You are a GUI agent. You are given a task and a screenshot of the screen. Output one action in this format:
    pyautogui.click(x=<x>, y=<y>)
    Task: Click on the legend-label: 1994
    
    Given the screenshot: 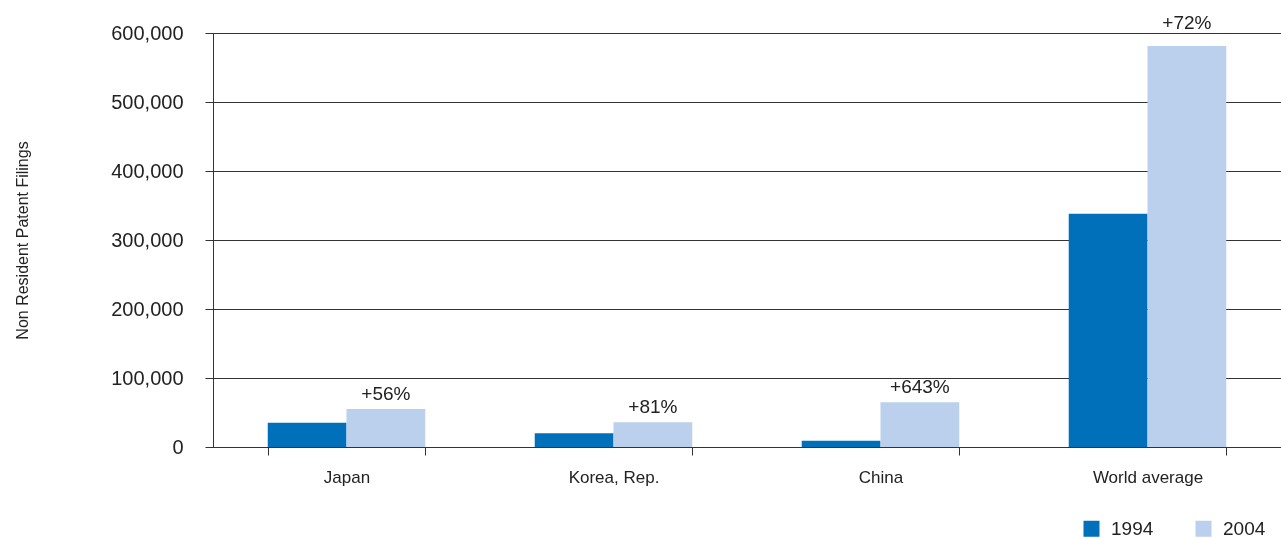 What is the action you would take?
    pyautogui.click(x=1132, y=527)
    